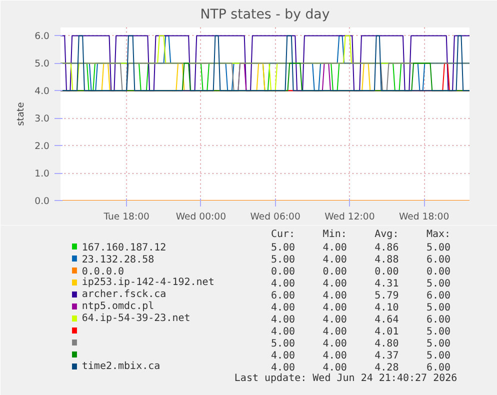 The image size is (497, 395). Describe the element at coordinates (124, 248) in the screenshot. I see `legend-label: 167.160.187.12` at that location.